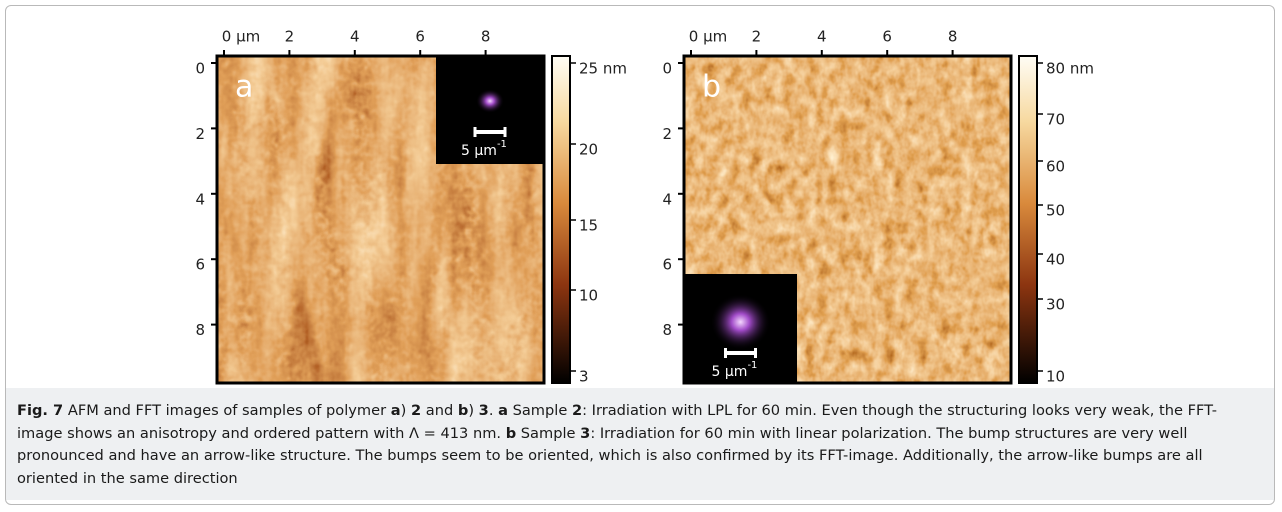 The image size is (1282, 512). What do you see at coordinates (1055, 120) in the screenshot?
I see `colorbar-tick-label: 70` at bounding box center [1055, 120].